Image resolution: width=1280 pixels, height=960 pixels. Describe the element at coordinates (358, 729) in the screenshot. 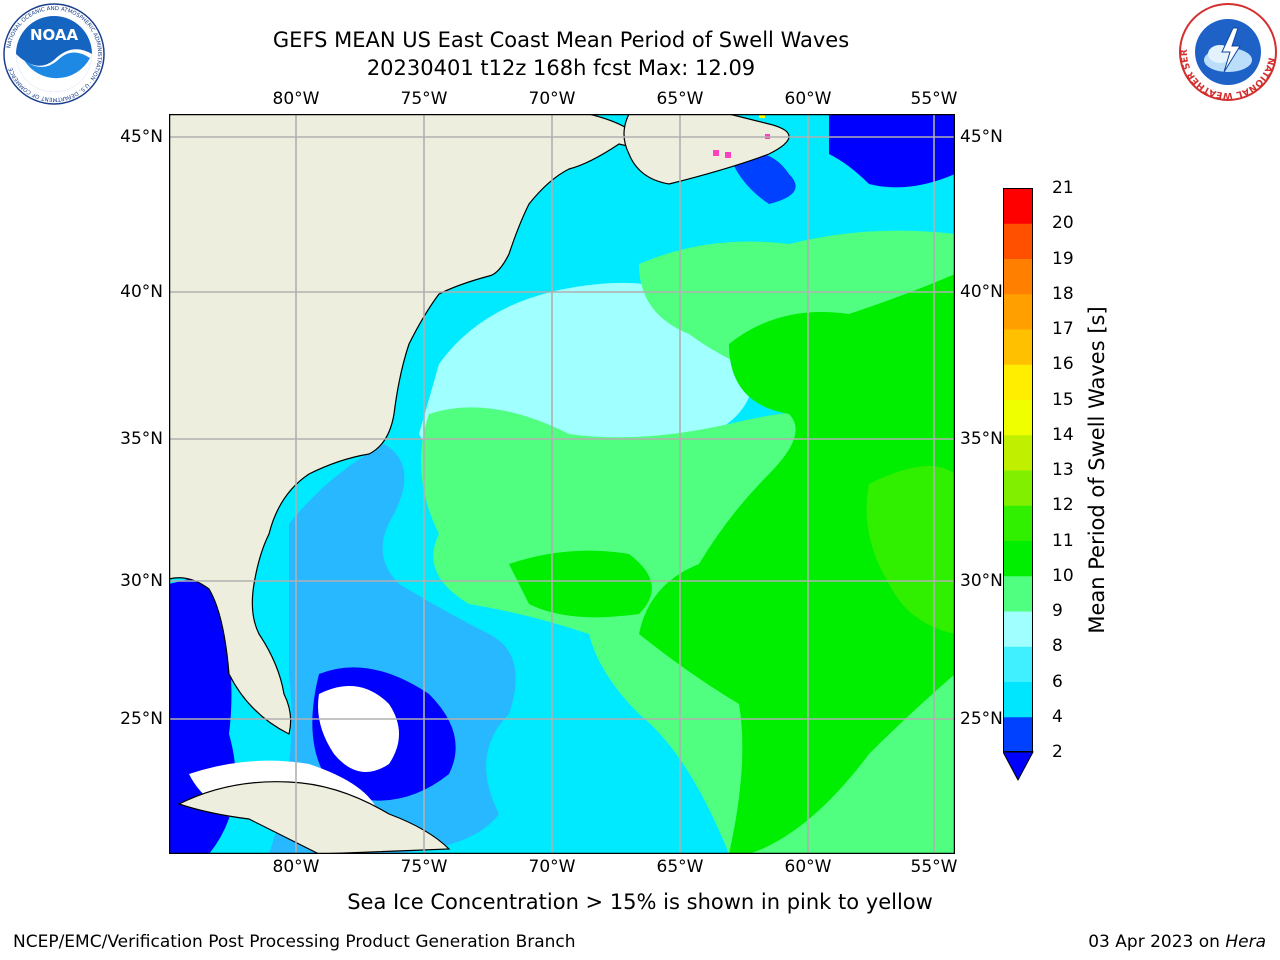

I see `missing-data-bahamas` at that location.